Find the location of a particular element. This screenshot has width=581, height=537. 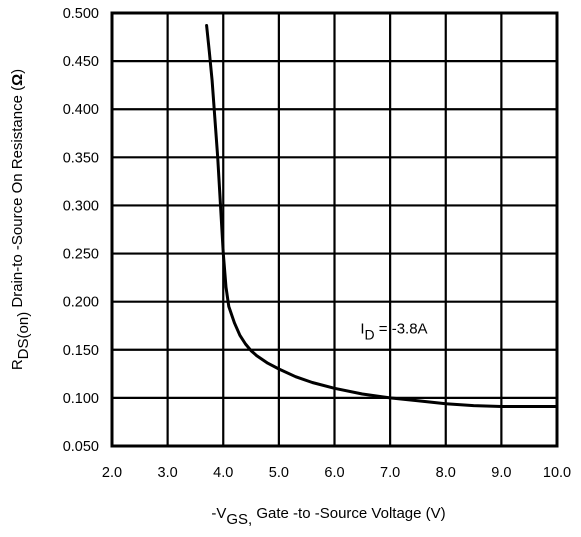

y-tick-label: 0.500 is located at coordinates (81, 14).